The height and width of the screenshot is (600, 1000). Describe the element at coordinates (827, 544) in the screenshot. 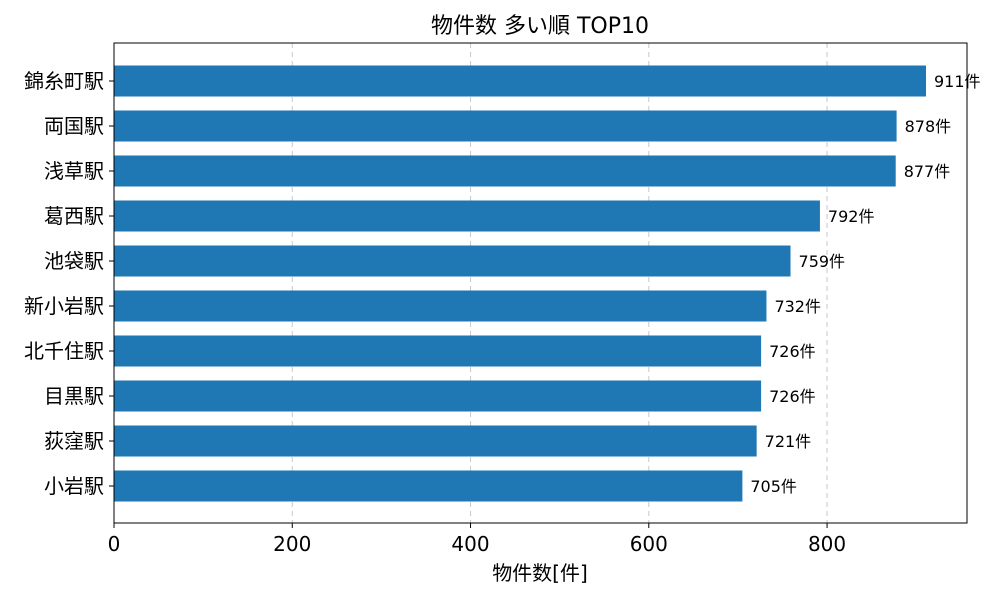

I see `x-tick-label-4: 800` at that location.